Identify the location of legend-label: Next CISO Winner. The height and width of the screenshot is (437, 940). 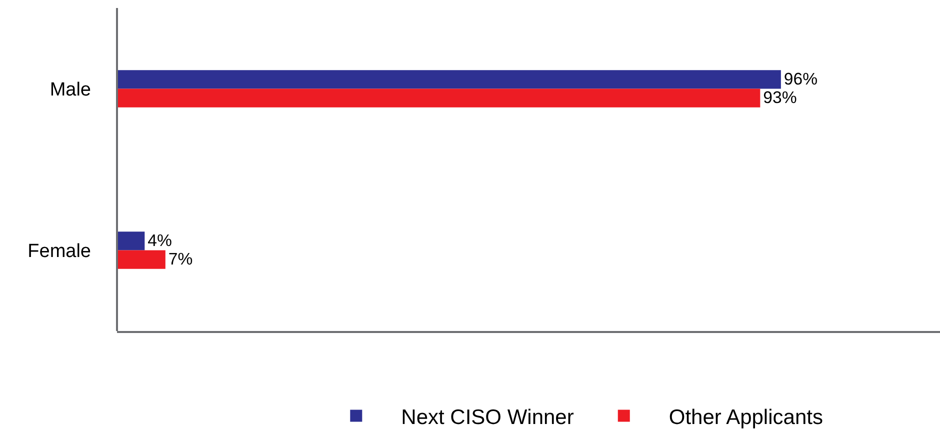
(487, 417).